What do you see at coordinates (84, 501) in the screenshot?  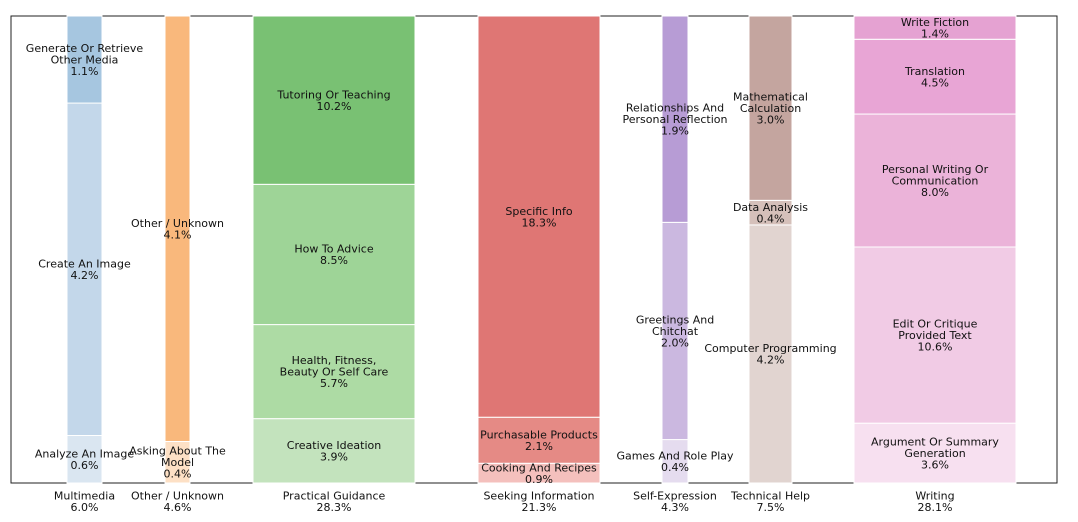 I see `category-label-multimedia: Multimedia 6.0%` at bounding box center [84, 501].